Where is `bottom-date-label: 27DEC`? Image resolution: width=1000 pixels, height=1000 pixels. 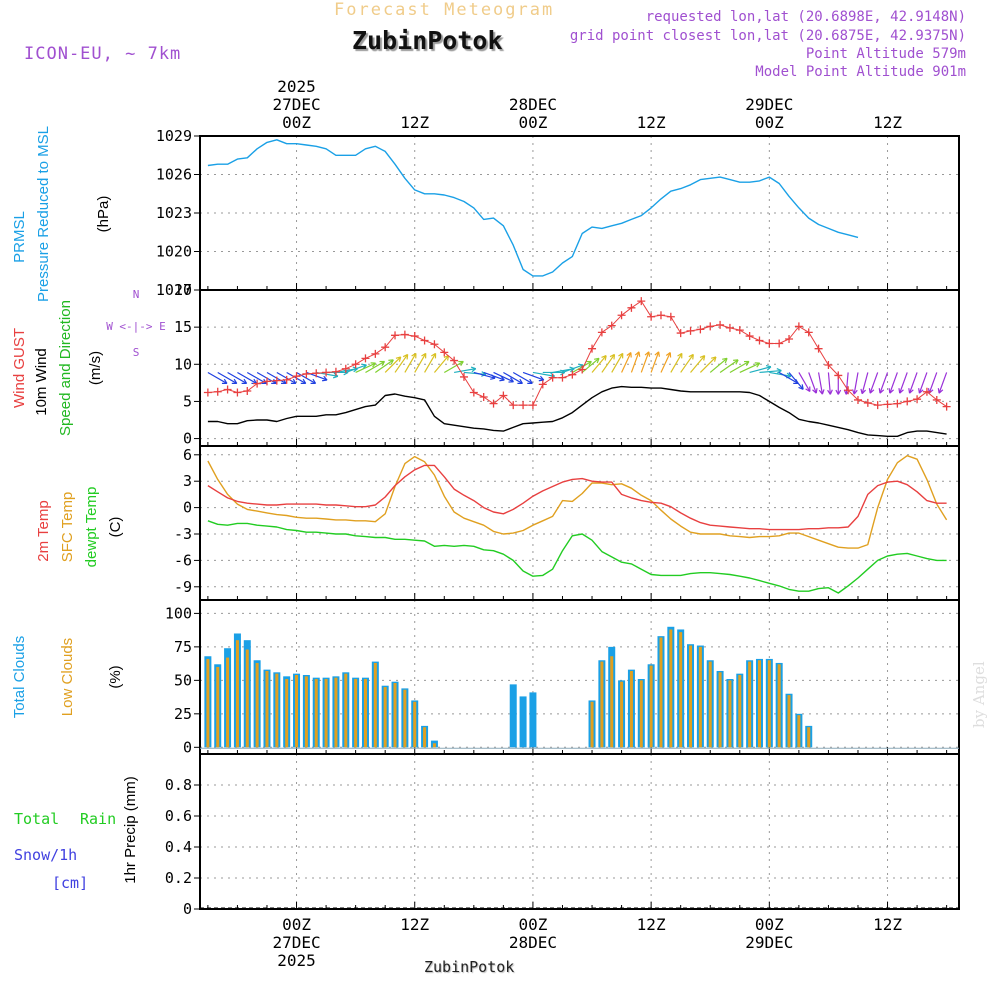 bottom-date-label: 27DEC is located at coordinates (296, 942).